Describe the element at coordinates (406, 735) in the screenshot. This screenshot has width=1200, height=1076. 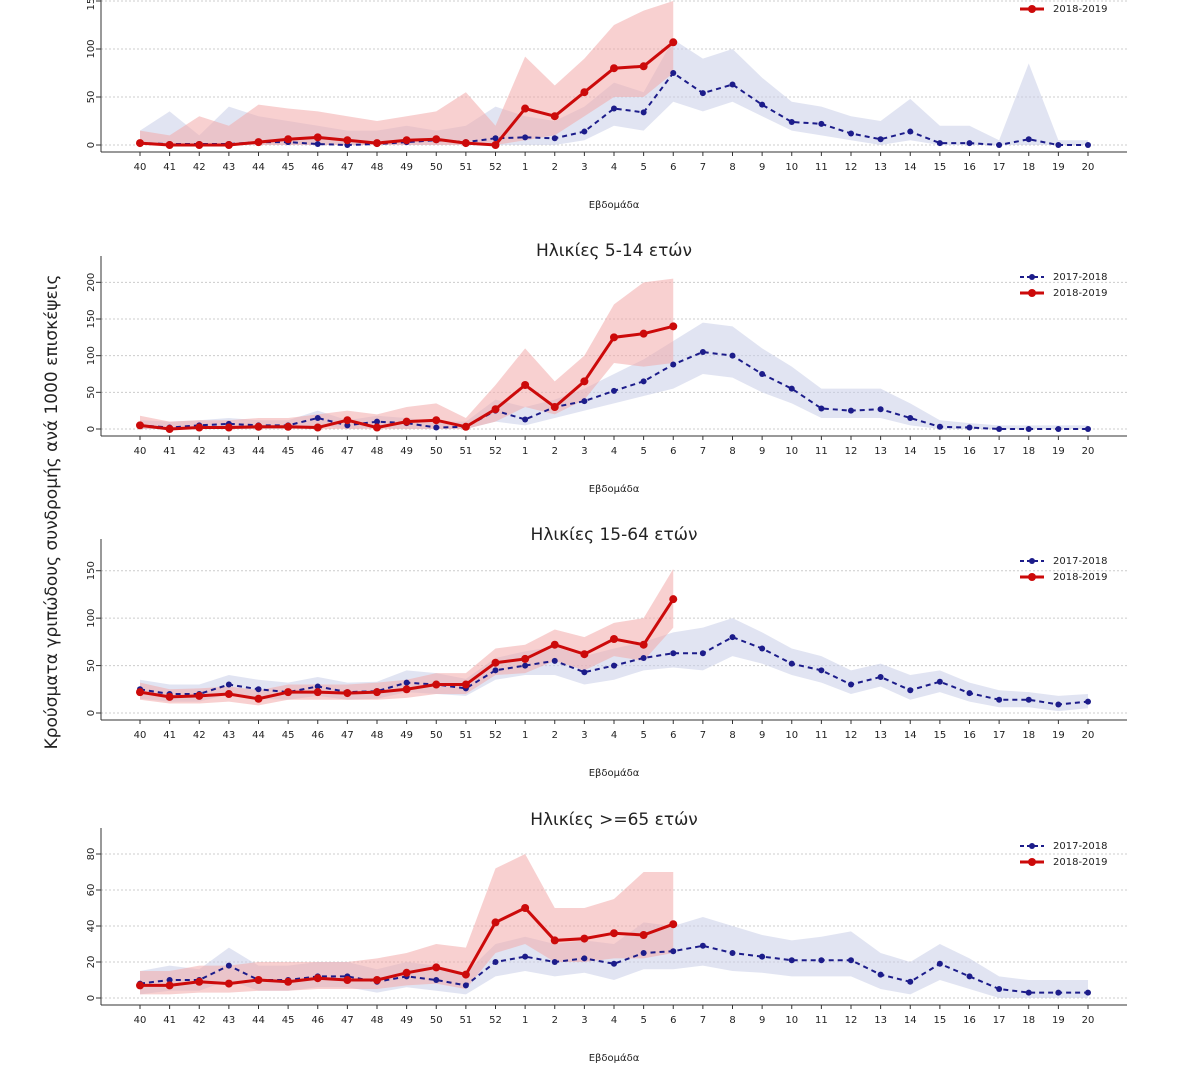
I see `x-tick-label: 49` at that location.